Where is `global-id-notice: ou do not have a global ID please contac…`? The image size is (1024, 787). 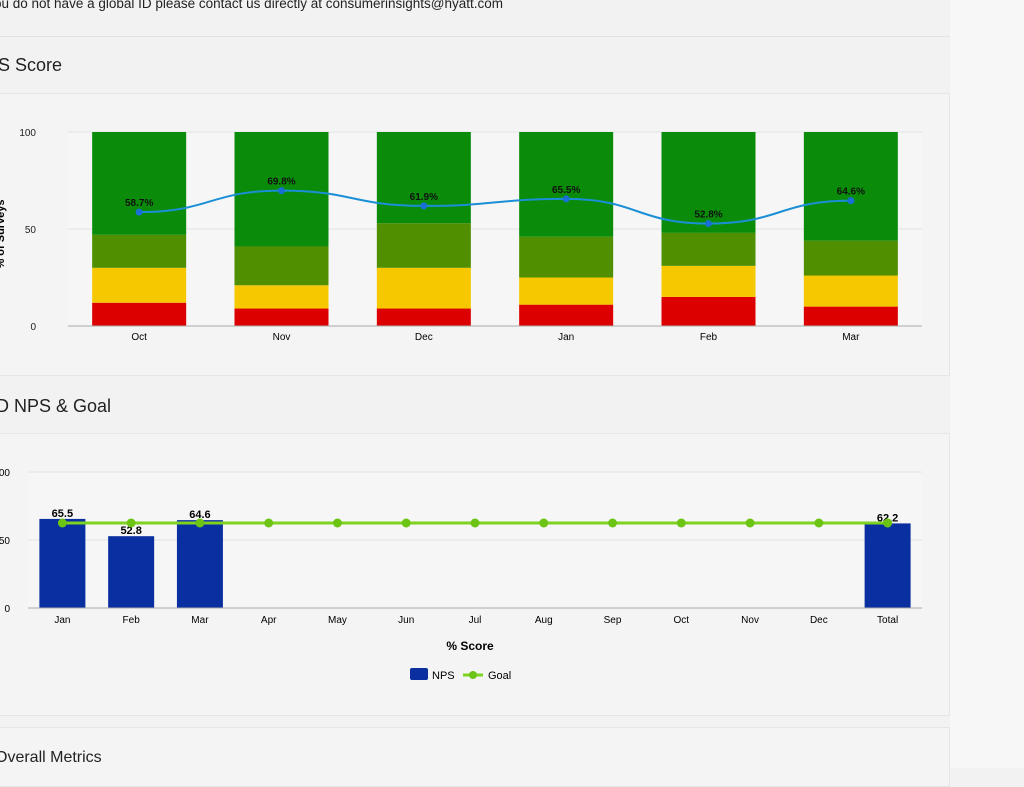 global-id-notice: ou do not have a global ID please contac… is located at coordinates (251, 5).